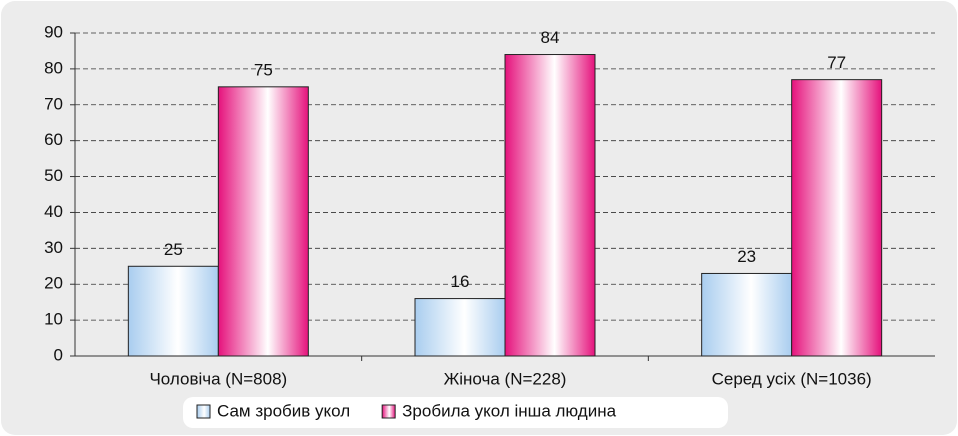 This screenshot has height=436, width=958. I want to click on y-tick-label: 50, so click(53, 175).